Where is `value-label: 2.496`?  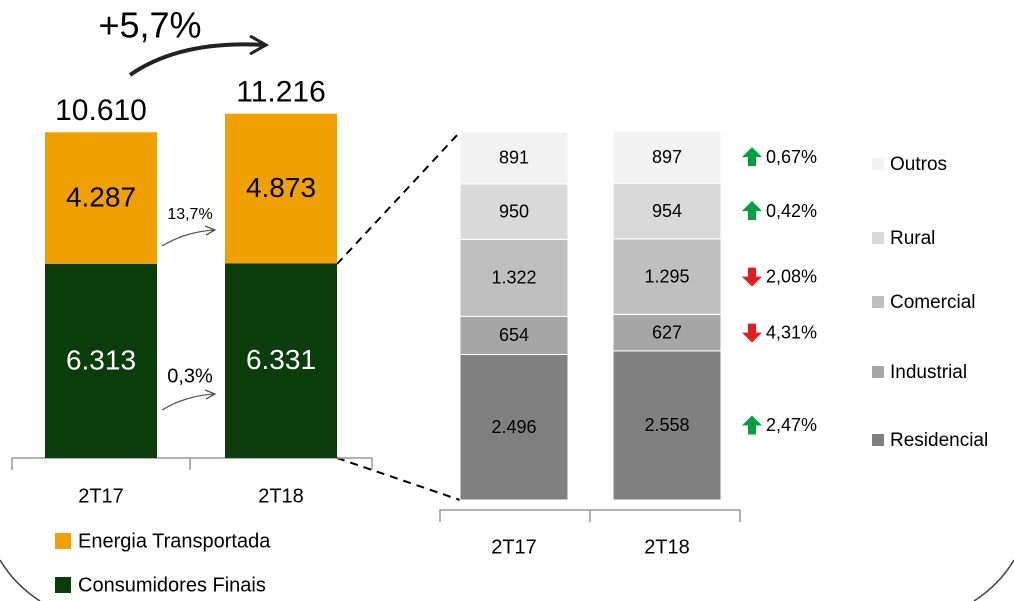
value-label: 2.496 is located at coordinates (513, 427).